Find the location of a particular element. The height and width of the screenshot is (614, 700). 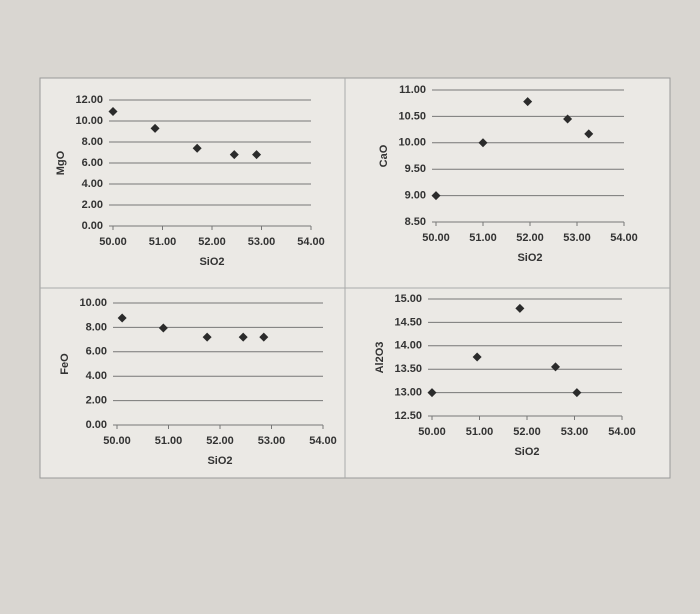

y-axis-label: FeO is located at coordinates (65, 364).